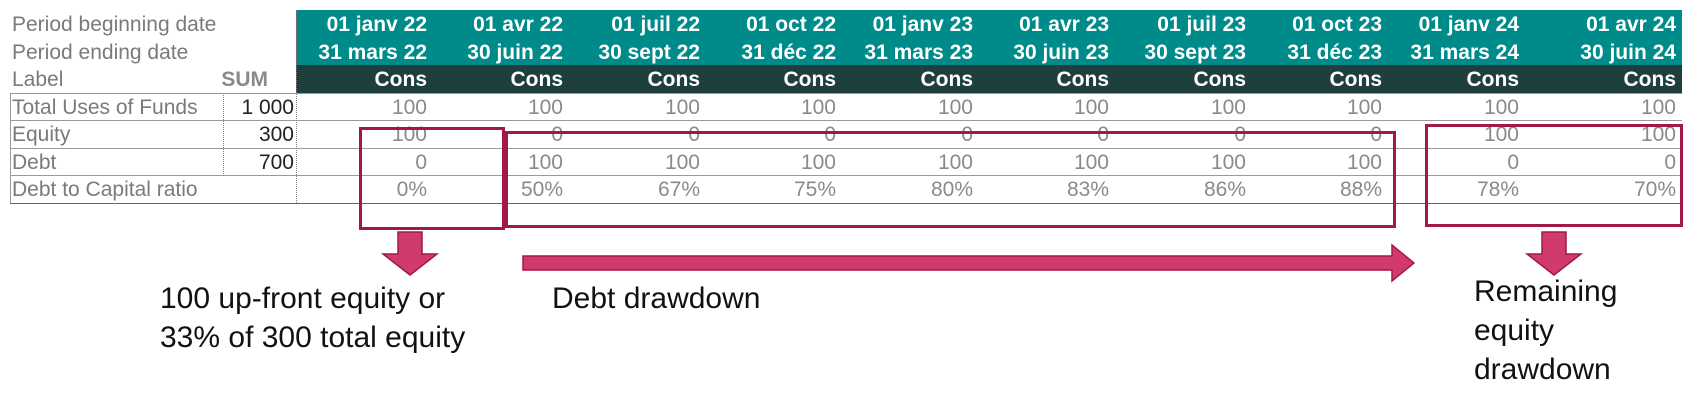  I want to click on sum-header: SUM, so click(244, 79).